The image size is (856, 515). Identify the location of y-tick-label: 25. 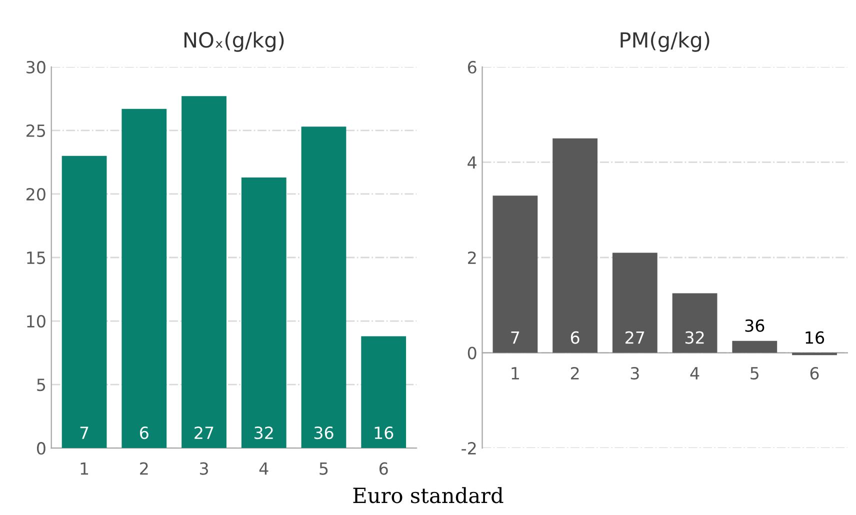
(36, 131).